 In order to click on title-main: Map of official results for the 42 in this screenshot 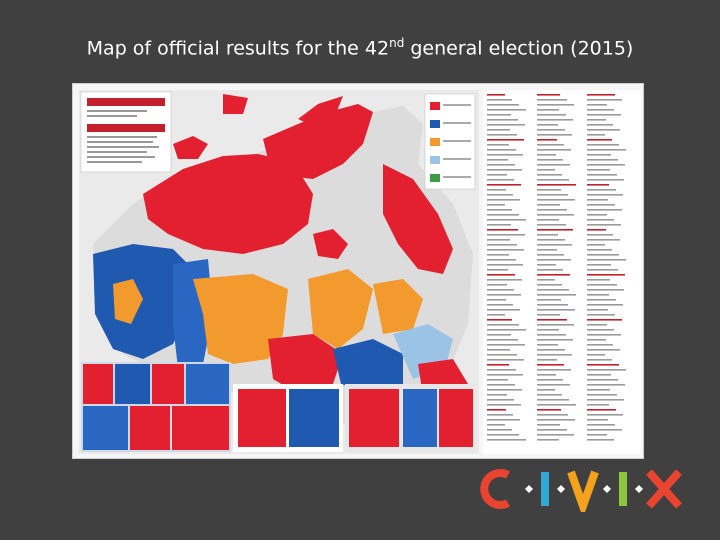, I will do `click(238, 48)`.